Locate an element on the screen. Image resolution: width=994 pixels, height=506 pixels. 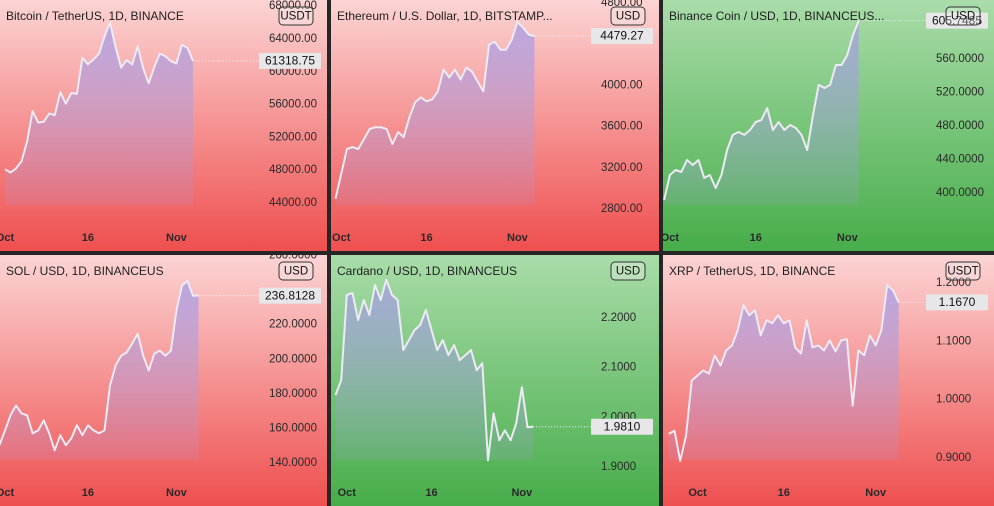
y-tick-label: 0.9000 is located at coordinates (953, 458).